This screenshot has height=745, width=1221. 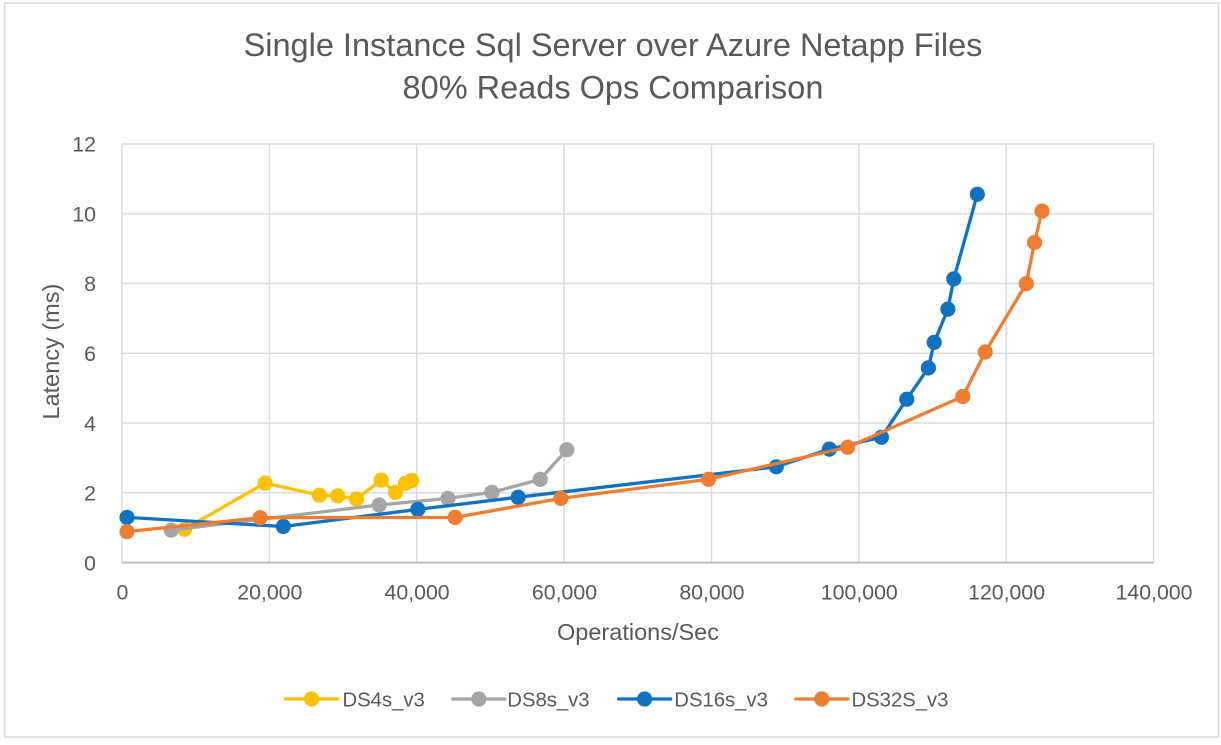 I want to click on svg-text: 80,000, so click(x=711, y=592).